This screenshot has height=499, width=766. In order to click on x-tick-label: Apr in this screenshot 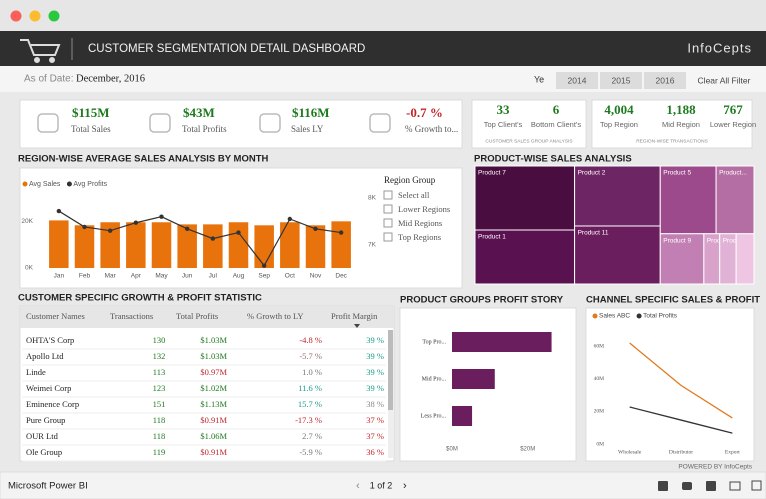, I will do `click(136, 276)`.